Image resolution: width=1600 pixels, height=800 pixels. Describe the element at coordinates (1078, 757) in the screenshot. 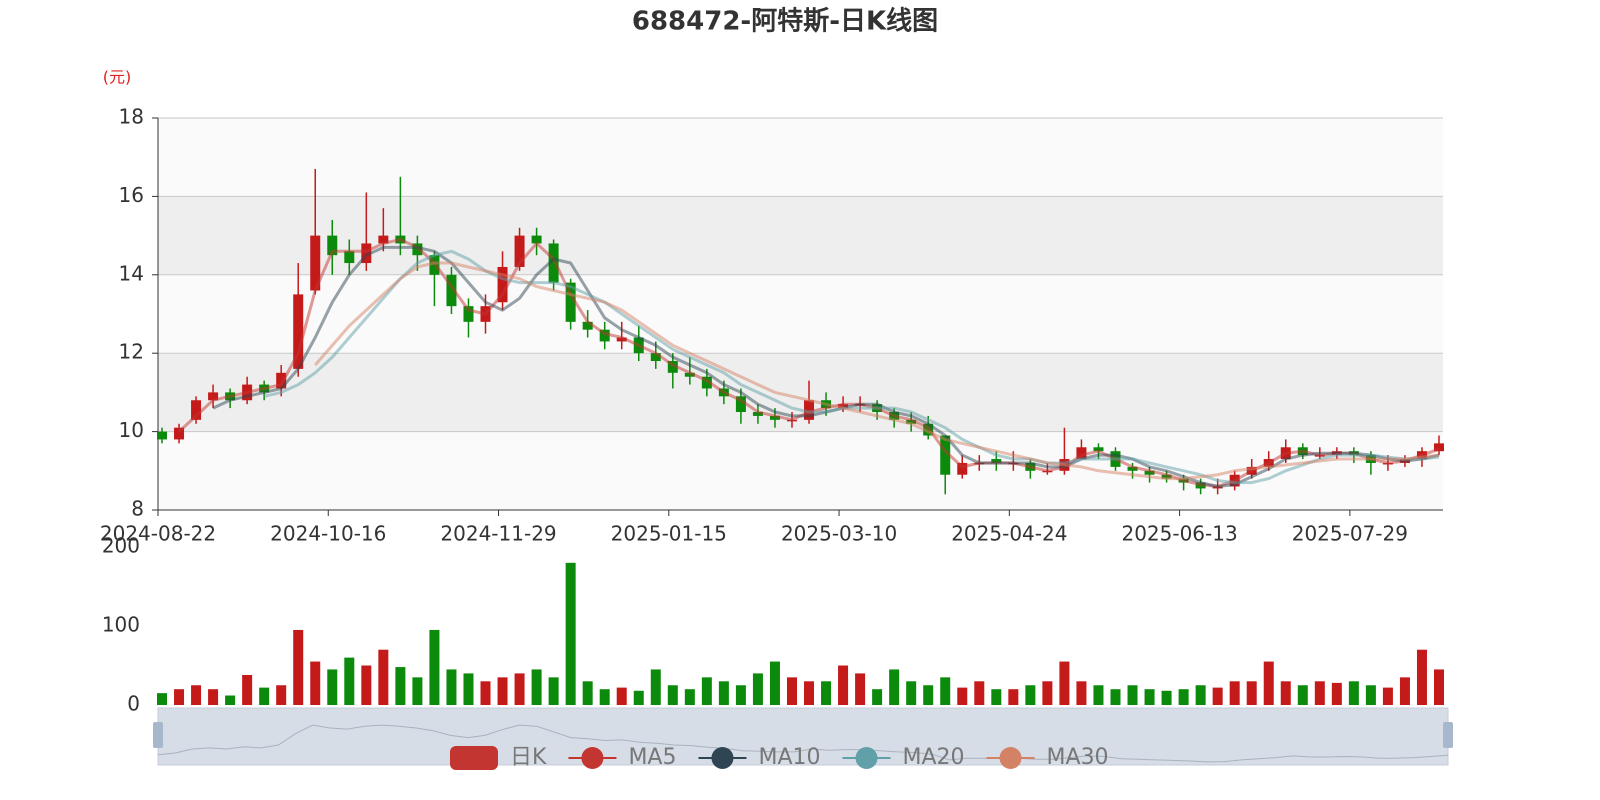

I see `legend-label: MA30` at that location.